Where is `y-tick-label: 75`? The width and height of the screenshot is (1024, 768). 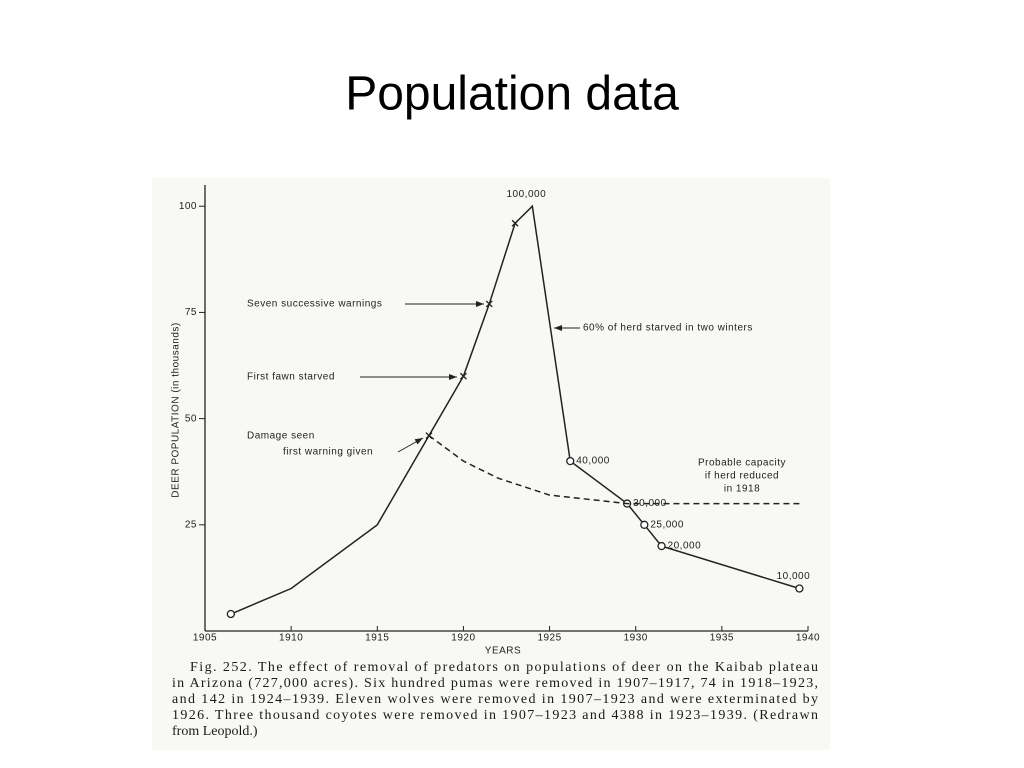
y-tick-label: 75 is located at coordinates (191, 312).